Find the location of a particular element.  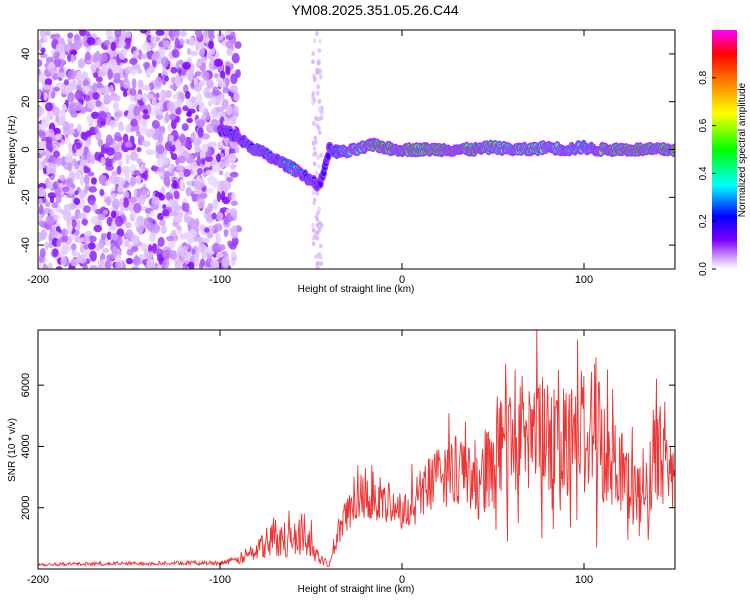

colorbar-tick-label: 0.2 is located at coordinates (703, 221).